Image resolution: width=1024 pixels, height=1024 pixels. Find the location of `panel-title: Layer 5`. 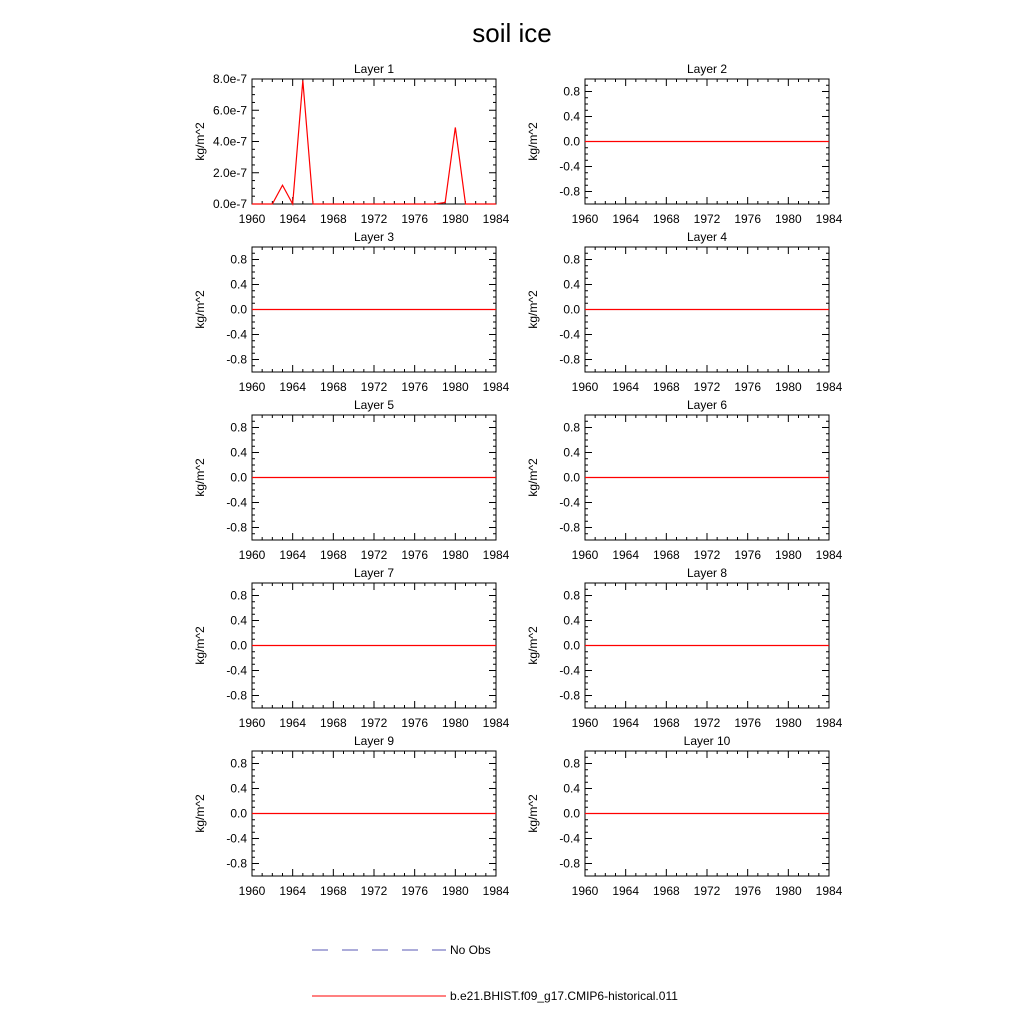

panel-title: Layer 5 is located at coordinates (374, 405).